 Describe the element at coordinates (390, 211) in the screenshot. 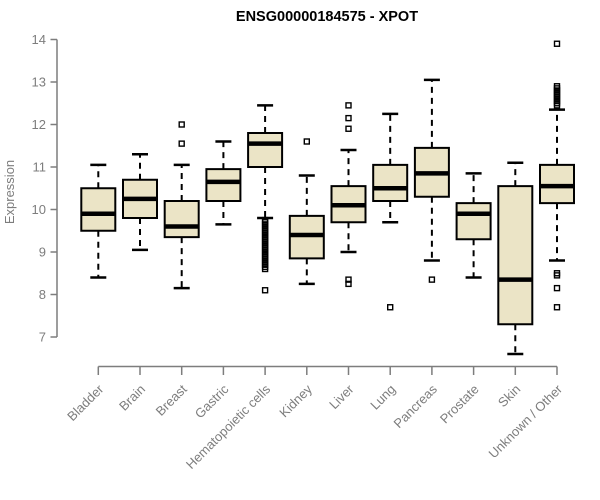

I see `boxplot-group-lung` at that location.